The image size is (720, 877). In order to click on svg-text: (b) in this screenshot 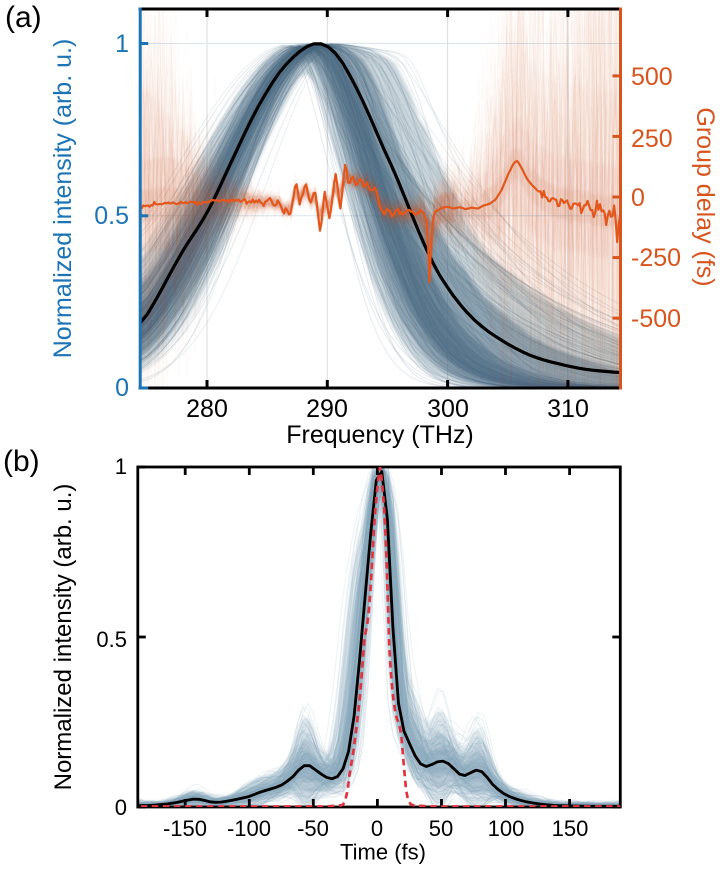, I will do `click(21, 461)`.